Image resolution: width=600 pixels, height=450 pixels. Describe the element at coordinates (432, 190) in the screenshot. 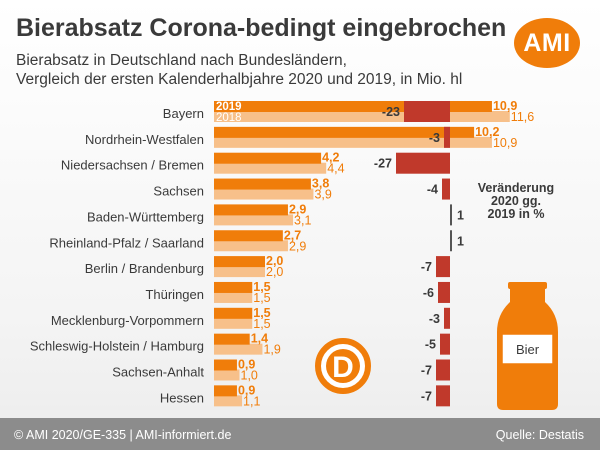

I see `change-label: -4` at that location.